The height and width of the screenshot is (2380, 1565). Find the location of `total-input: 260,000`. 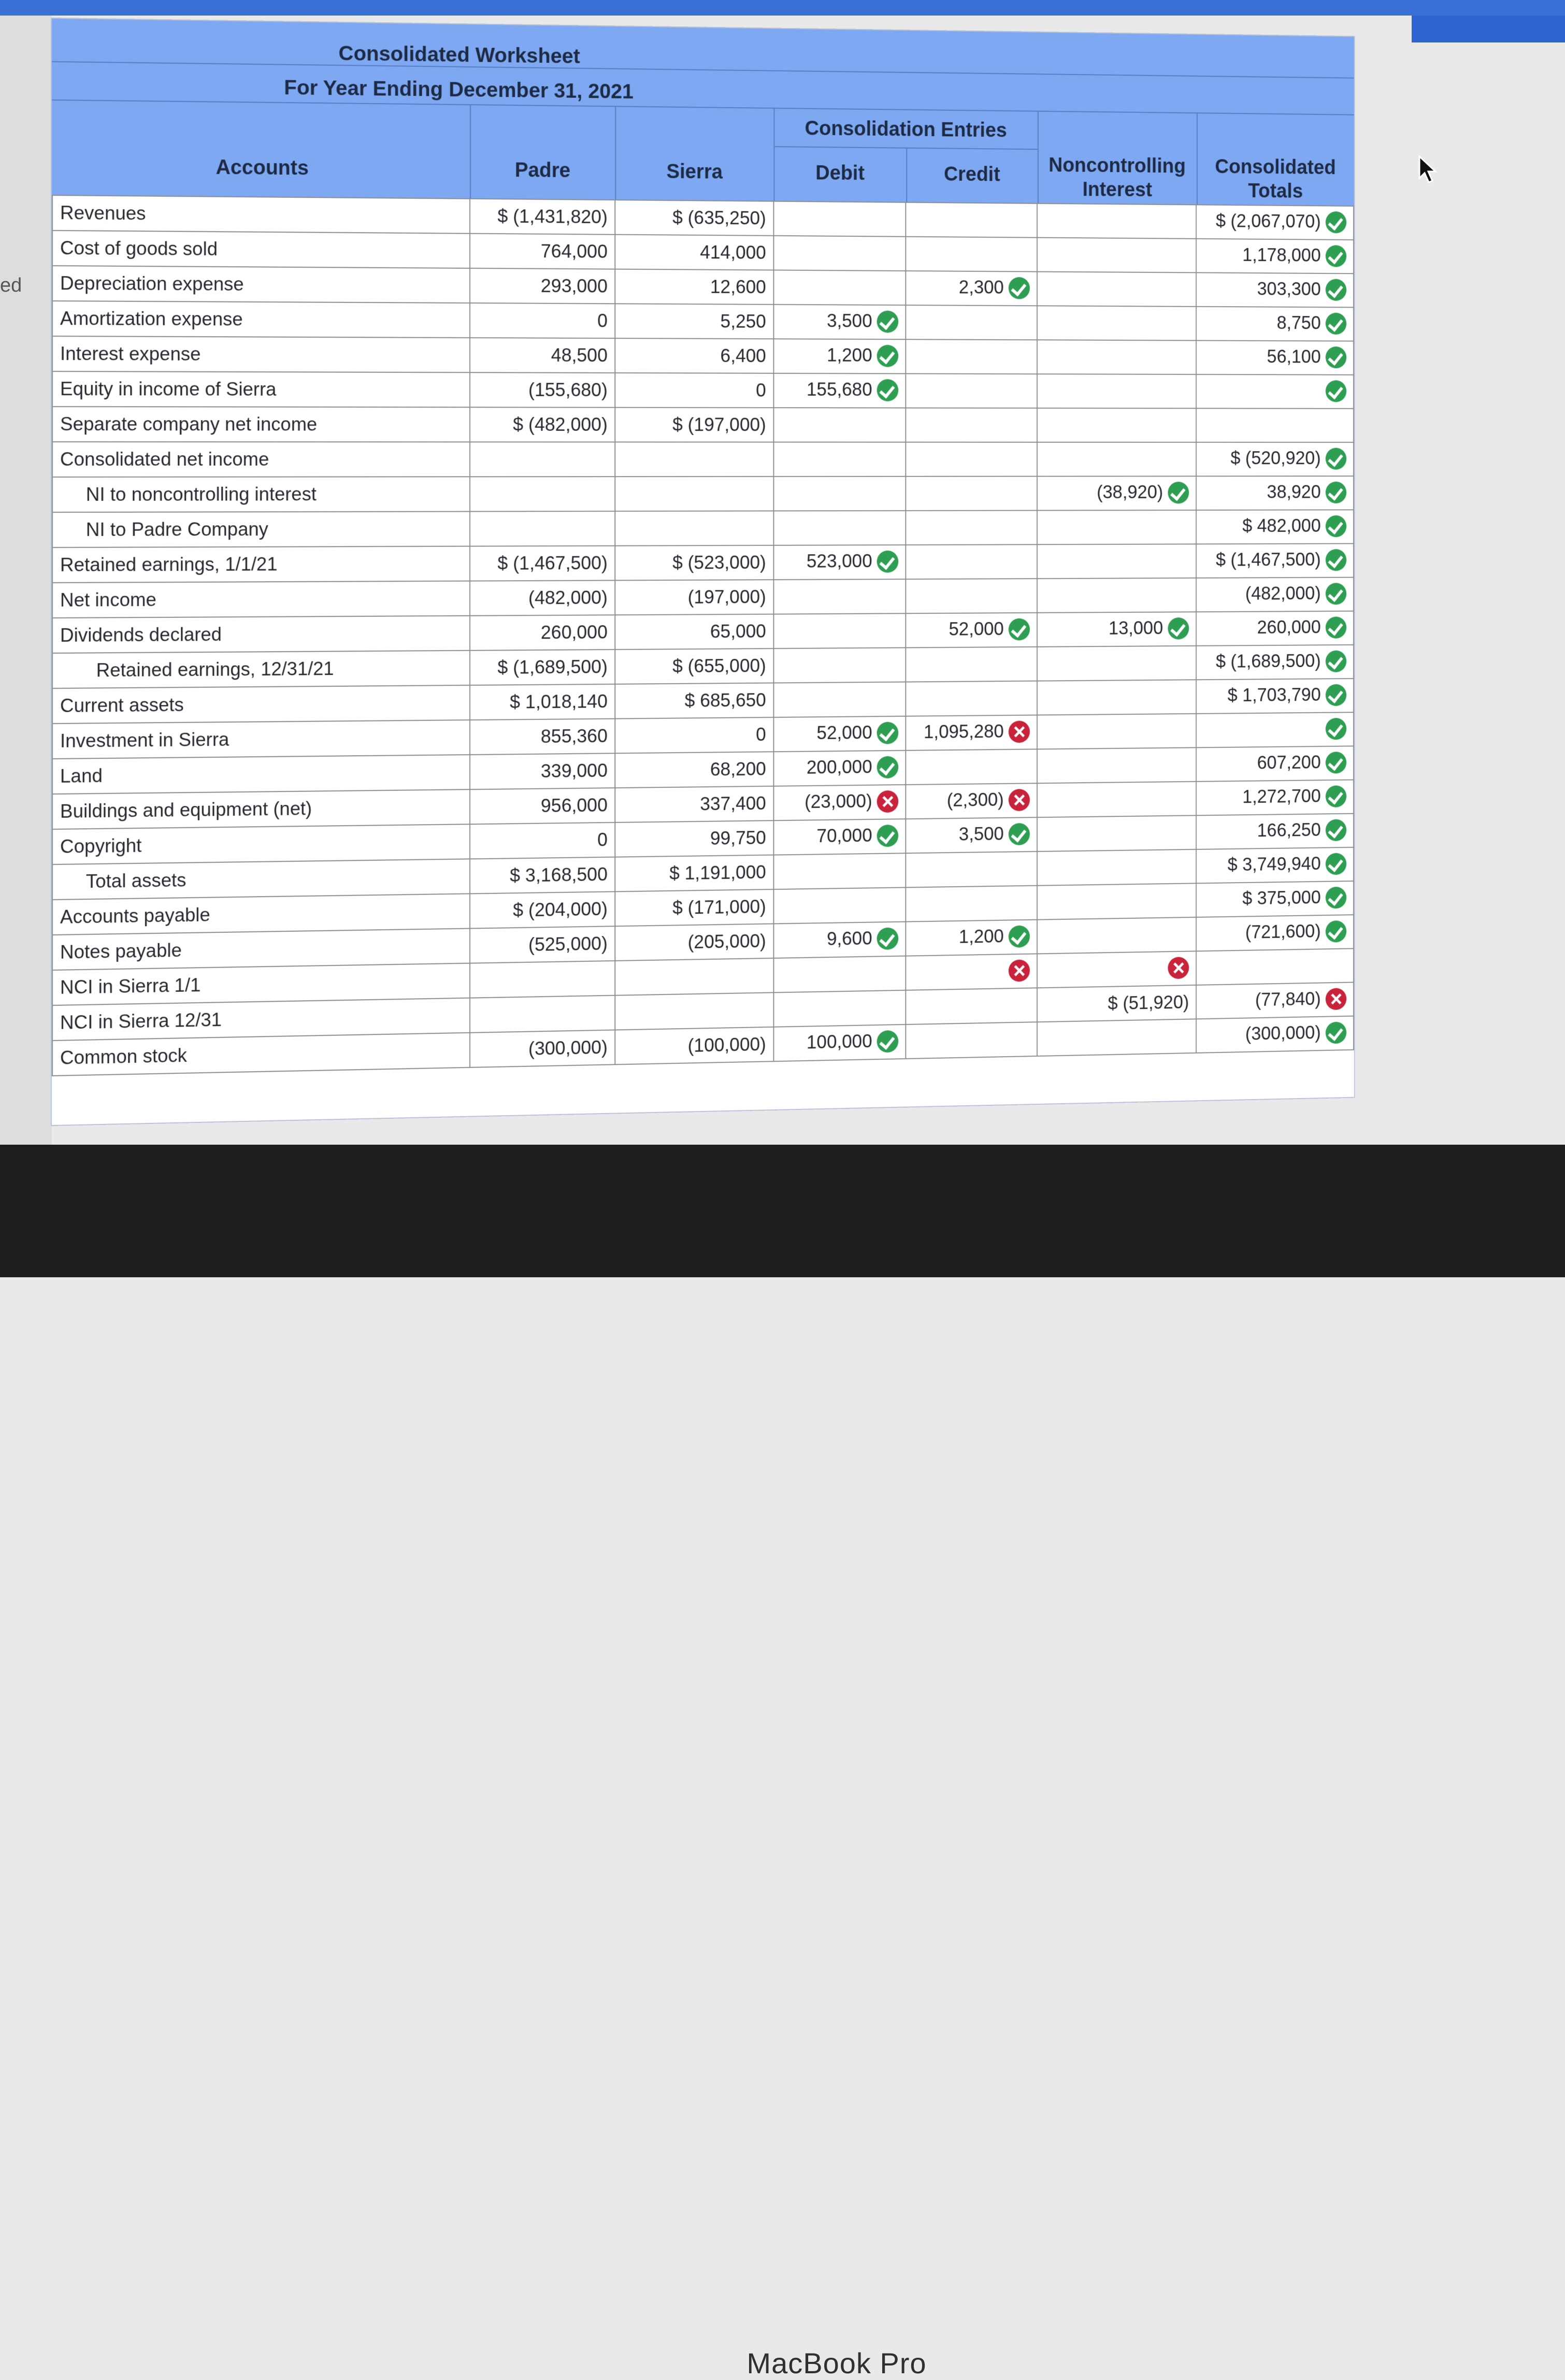

total-input: 260,000 is located at coordinates (1275, 628).